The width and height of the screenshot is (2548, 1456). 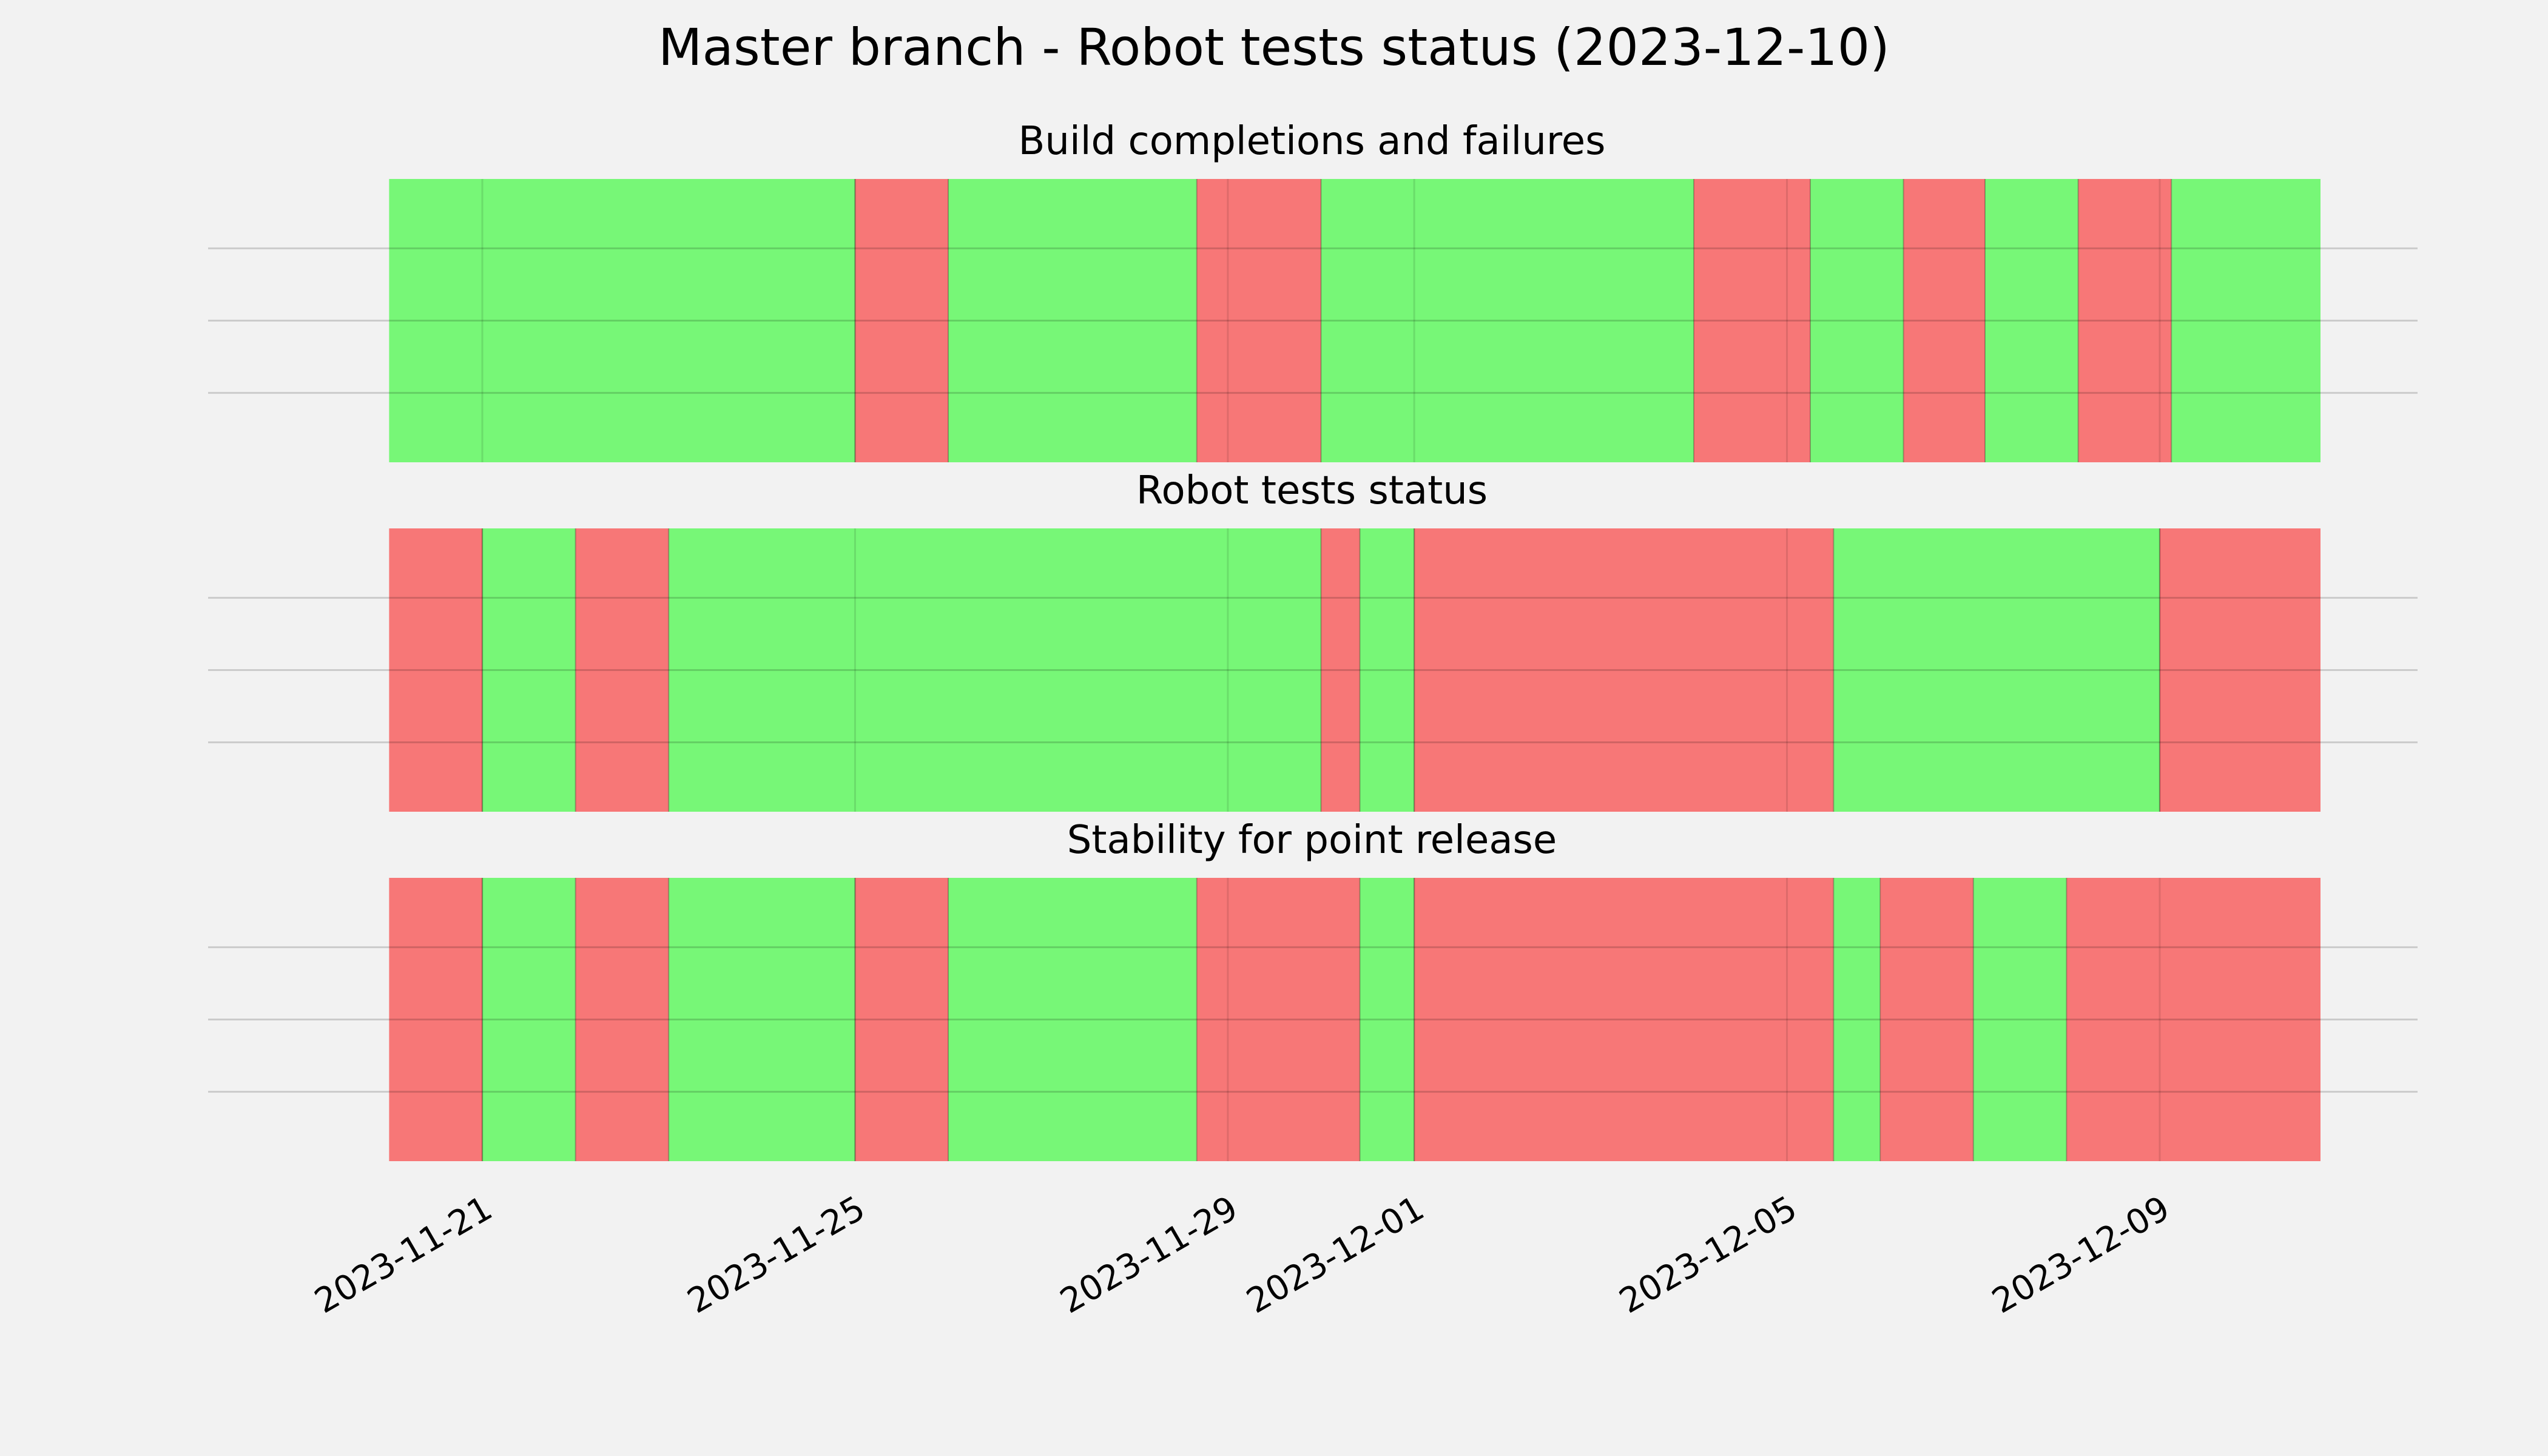 I want to click on panel-title: Stability for point release, so click(x=1312, y=840).